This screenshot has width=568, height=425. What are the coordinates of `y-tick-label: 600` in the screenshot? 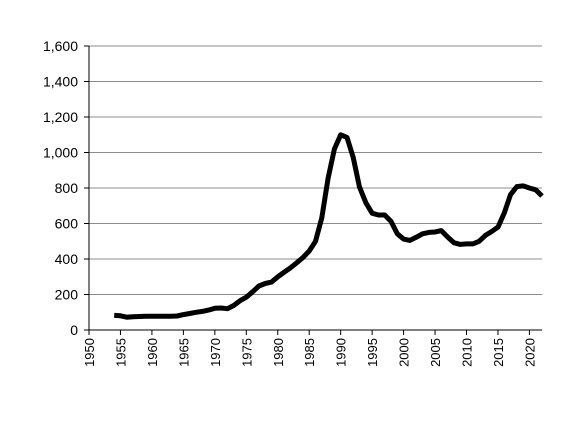 It's located at (67, 224).